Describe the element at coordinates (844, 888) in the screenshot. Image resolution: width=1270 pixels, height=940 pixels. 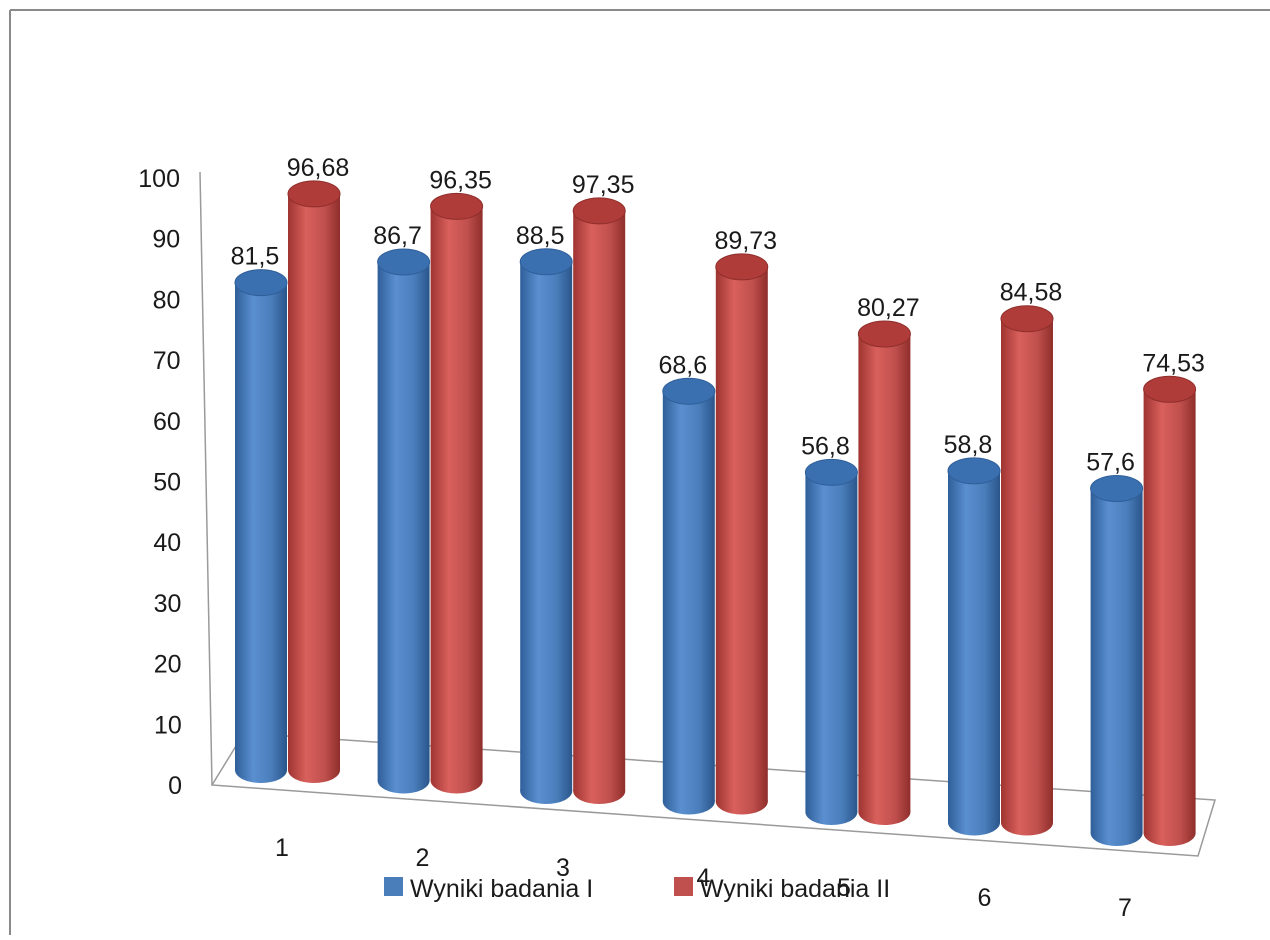
I see `x-tick-label: 5` at that location.